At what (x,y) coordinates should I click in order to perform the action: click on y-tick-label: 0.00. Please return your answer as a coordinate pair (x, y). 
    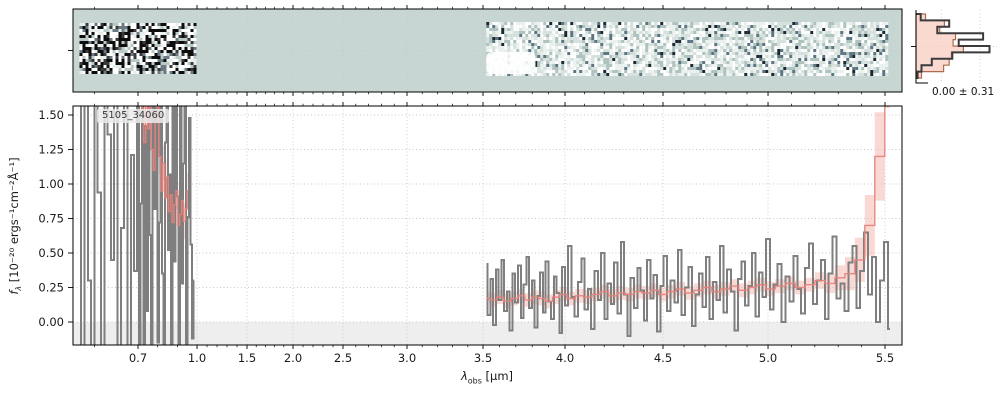
    Looking at the image, I should click on (51, 322).